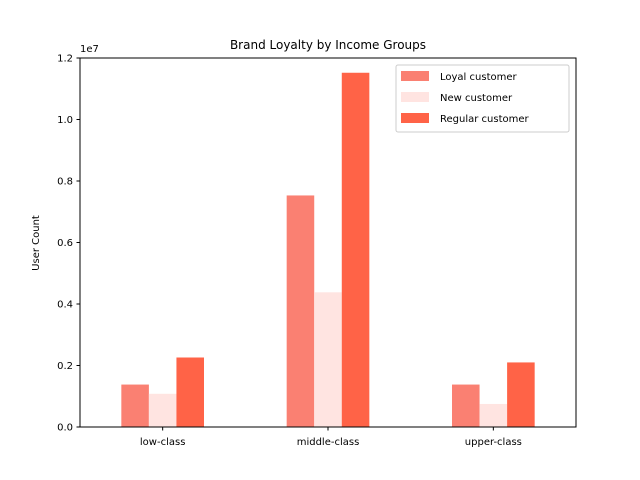 The image size is (640, 480). I want to click on y-tick-label: 0.4, so click(65, 305).